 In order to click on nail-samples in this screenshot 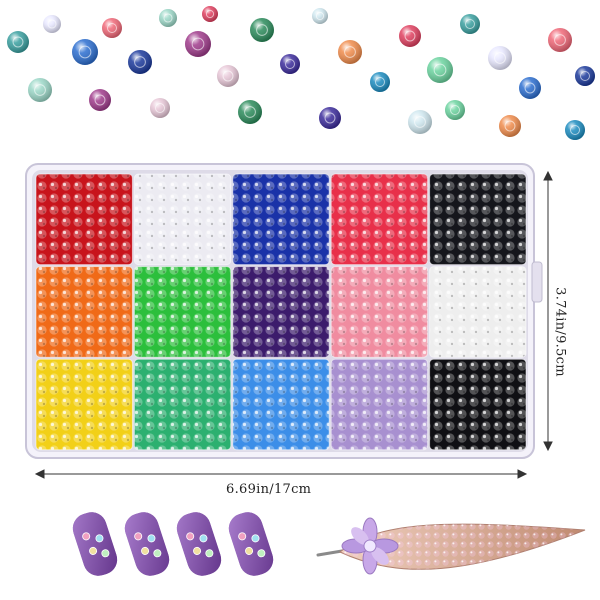, I will do `click(173, 544)`.